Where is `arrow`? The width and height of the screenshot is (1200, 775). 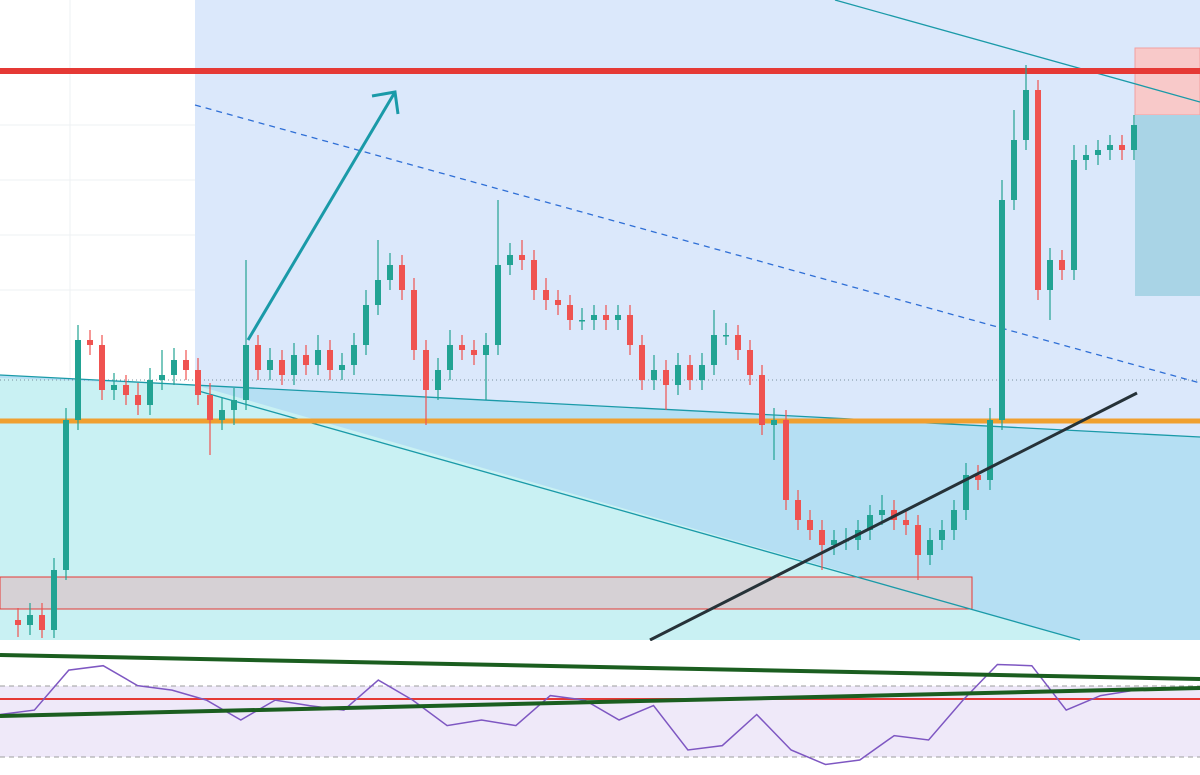
arrow is located at coordinates (323, 215).